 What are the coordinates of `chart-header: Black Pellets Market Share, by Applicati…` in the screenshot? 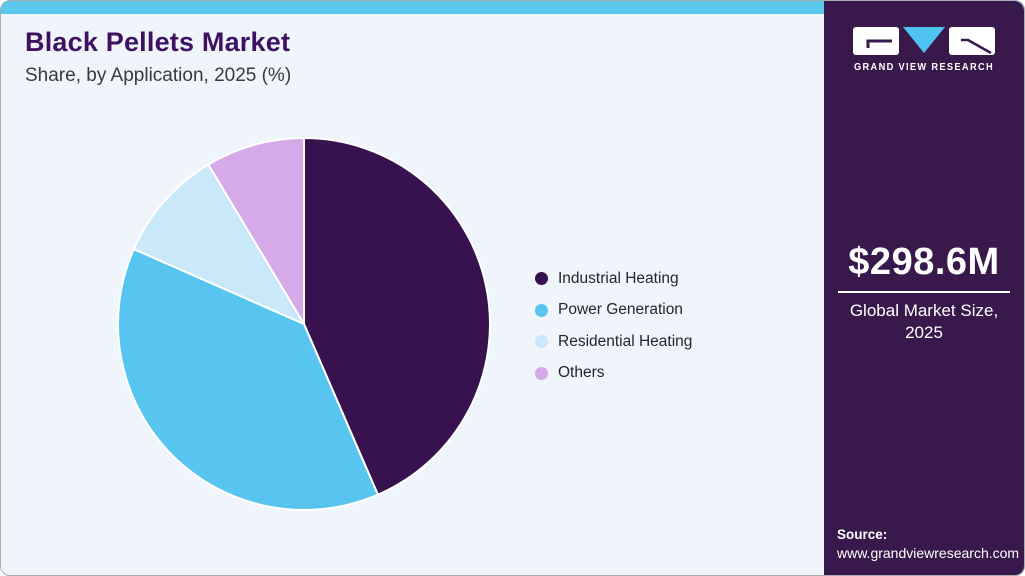 It's located at (158, 57).